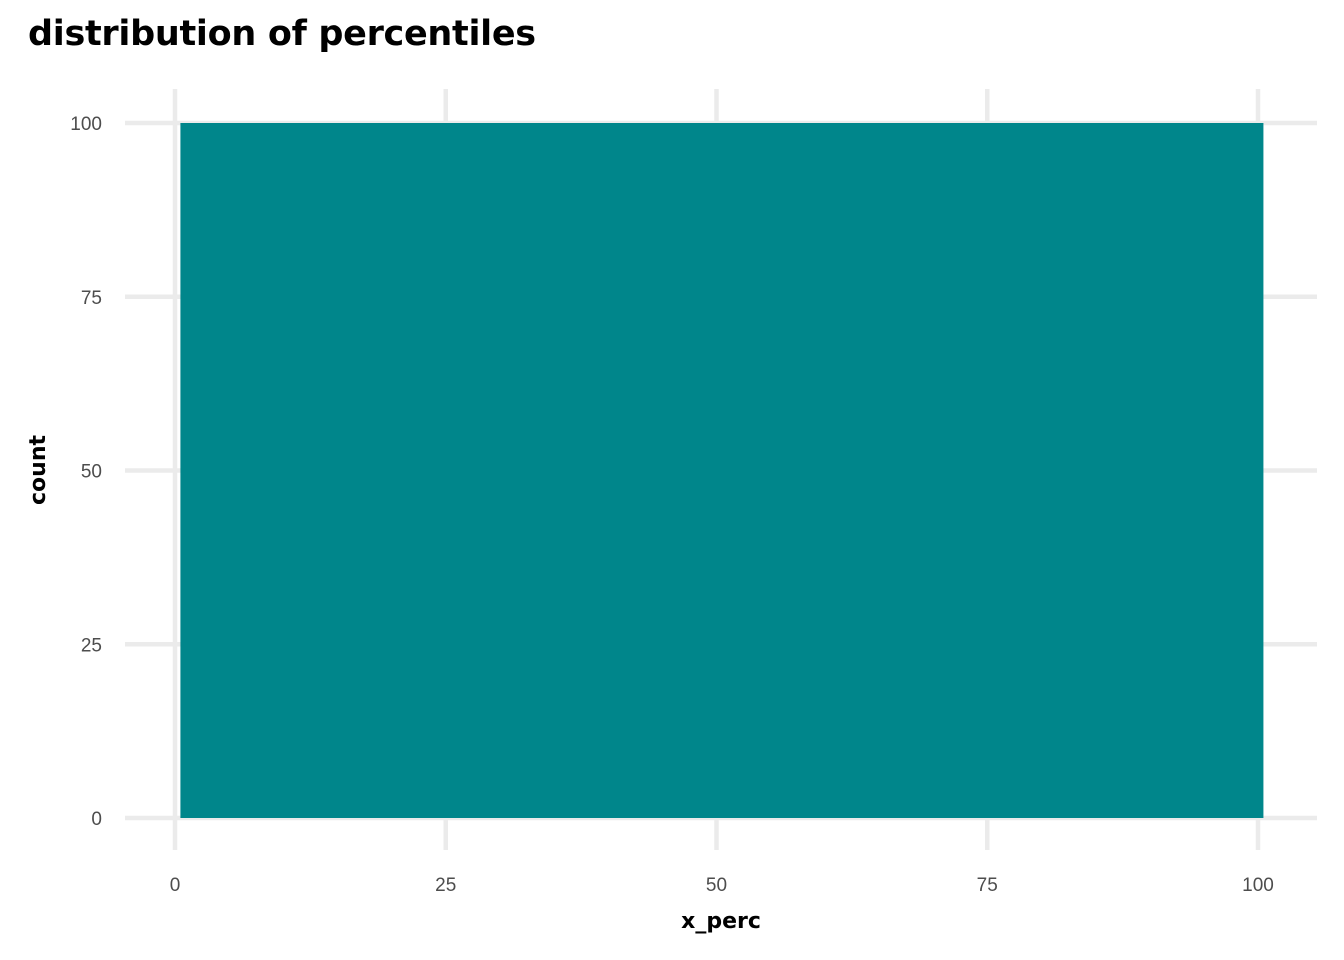 The height and width of the screenshot is (960, 1344). What do you see at coordinates (282, 34) in the screenshot?
I see `chart-title: distribution of percentiles` at bounding box center [282, 34].